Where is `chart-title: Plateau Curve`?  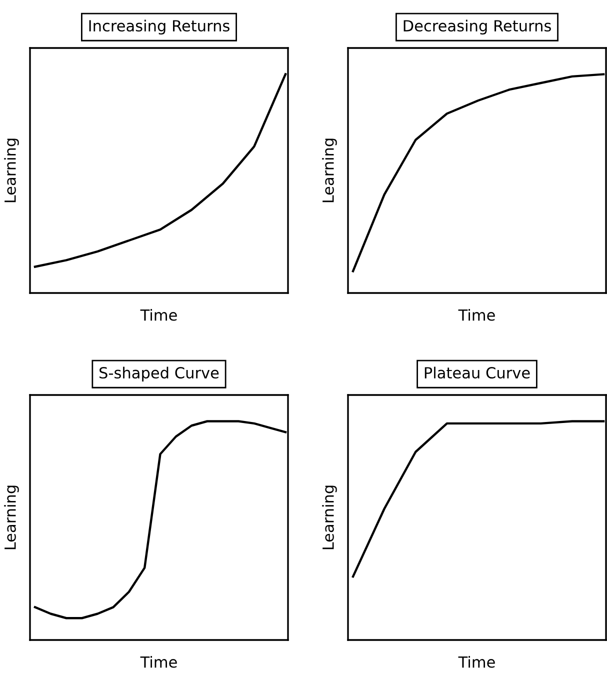
chart-title: Plateau Curve is located at coordinates (477, 372).